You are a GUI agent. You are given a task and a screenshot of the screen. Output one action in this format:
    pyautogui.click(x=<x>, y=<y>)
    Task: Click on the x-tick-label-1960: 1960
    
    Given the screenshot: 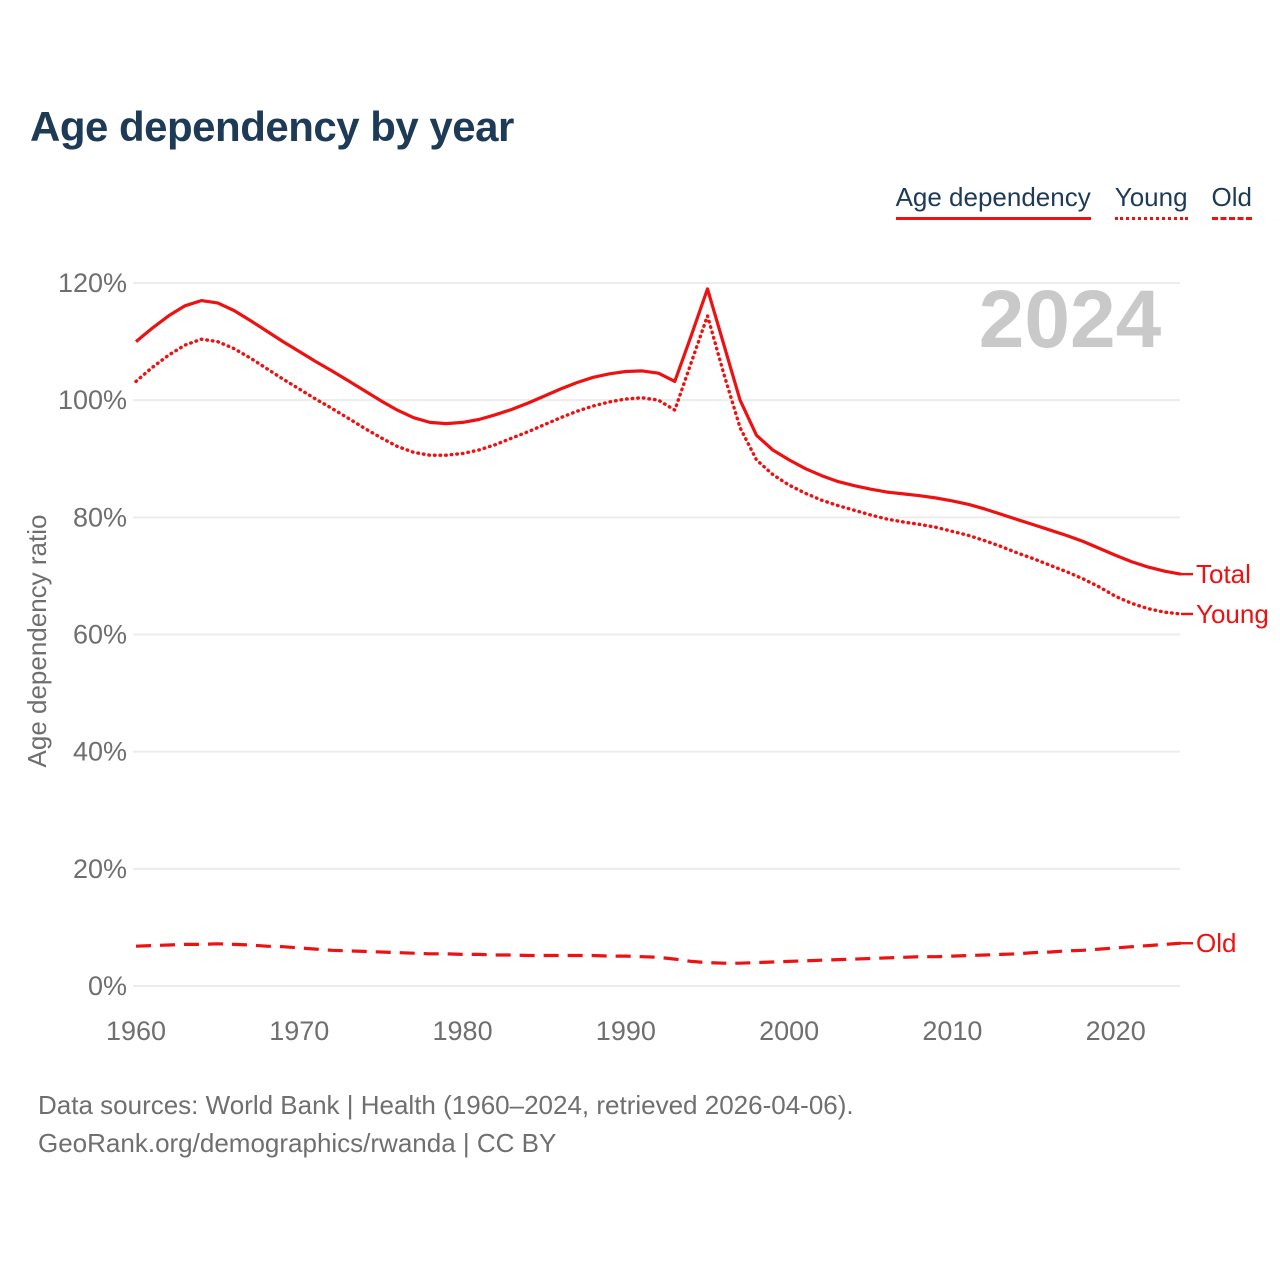 What is the action you would take?
    pyautogui.click(x=136, y=1031)
    